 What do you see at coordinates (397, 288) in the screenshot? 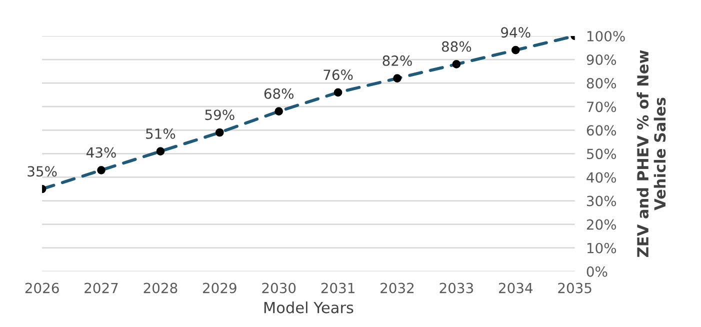
I see `x-tick-label: 2032` at bounding box center [397, 288].